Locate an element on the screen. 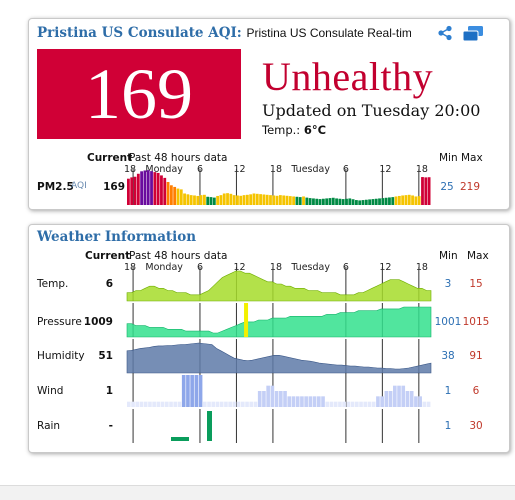 Image resolution: width=515 pixels, height=500 pixels. windows-icon is located at coordinates (473, 36).